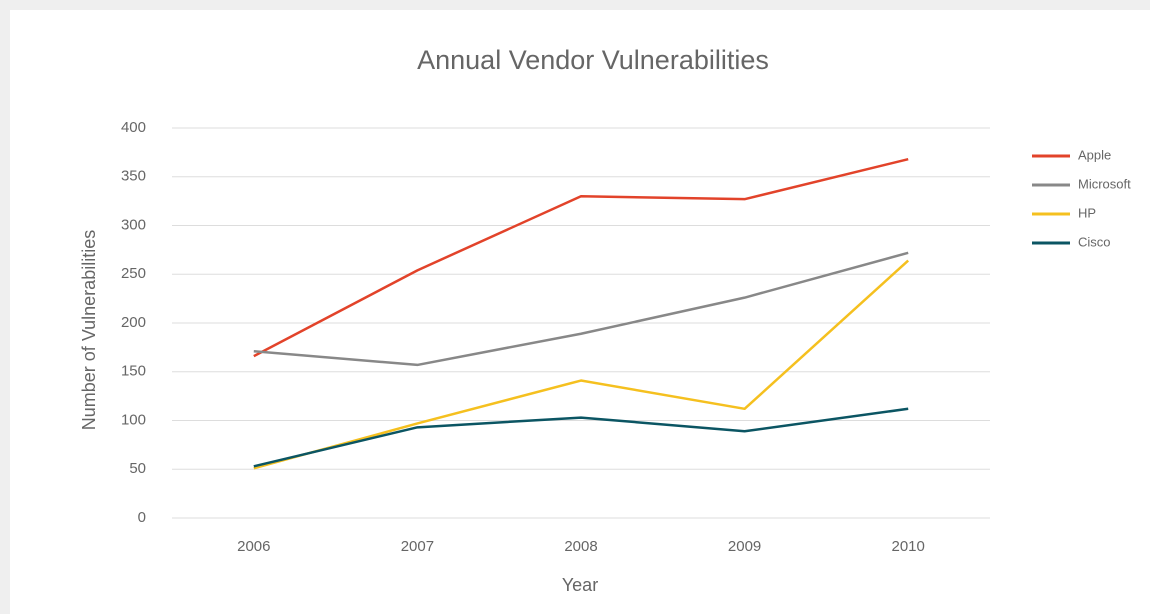 The height and width of the screenshot is (614, 1150). Describe the element at coordinates (89, 330) in the screenshot. I see `y-axis-label: Number of Vulnerabilities` at that location.